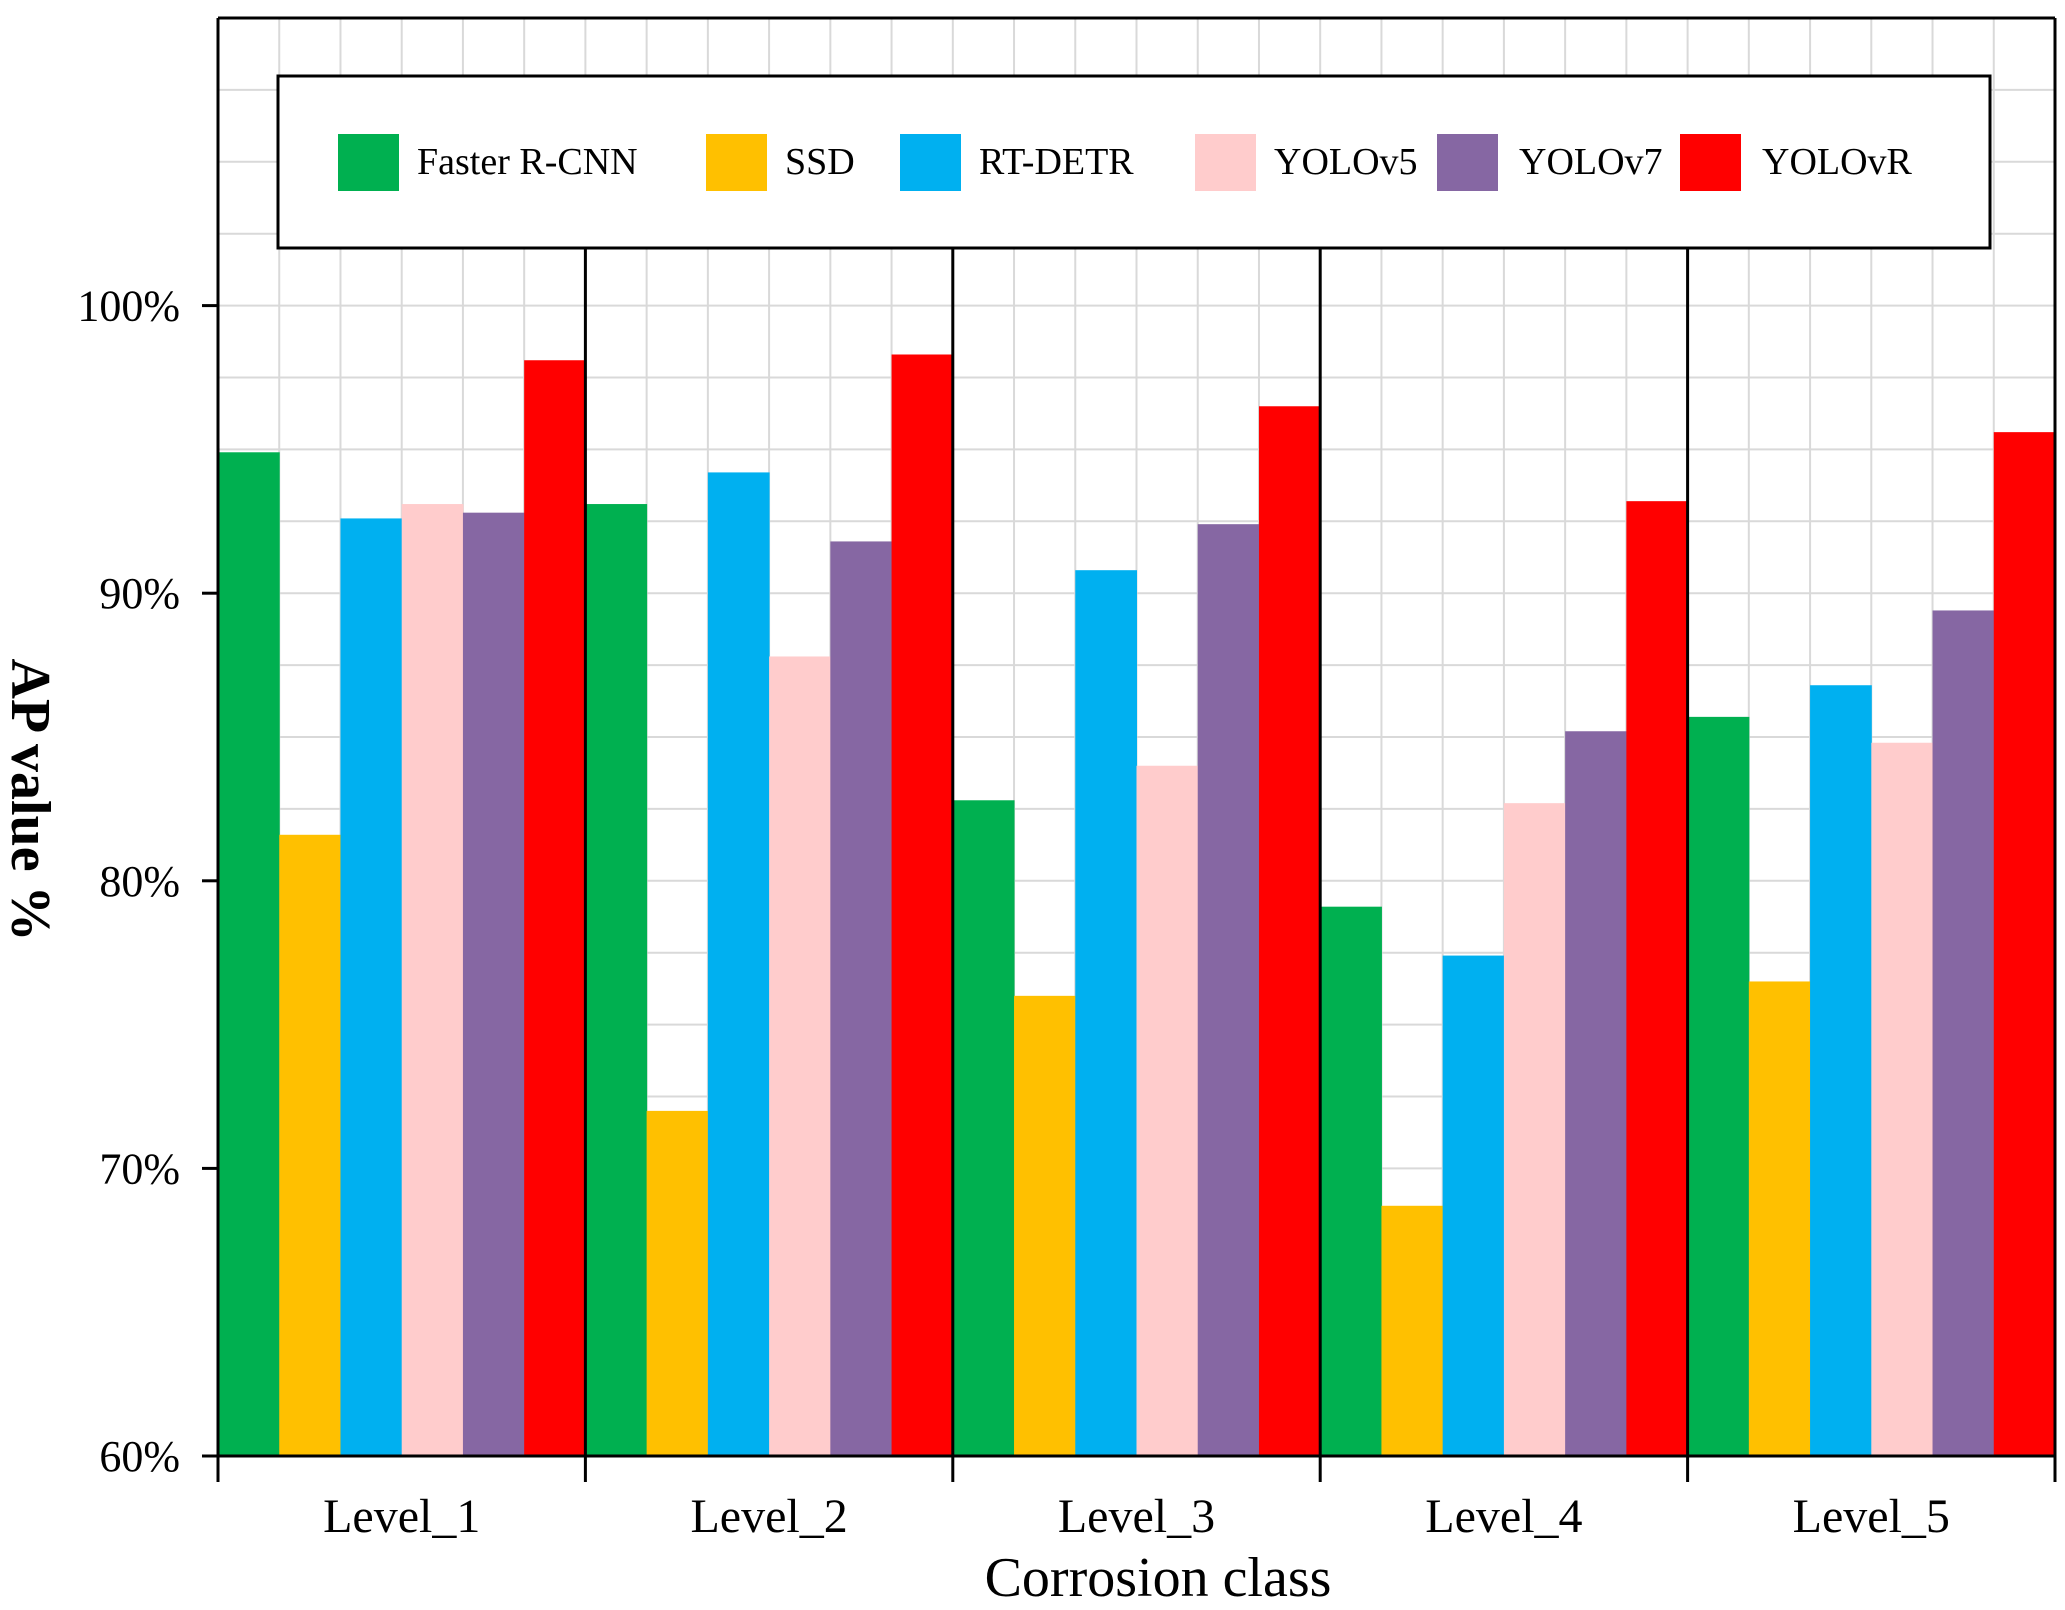 The image size is (2065, 1610). What do you see at coordinates (1779, 1218) in the screenshot?
I see `bar-level-5-ssd` at bounding box center [1779, 1218].